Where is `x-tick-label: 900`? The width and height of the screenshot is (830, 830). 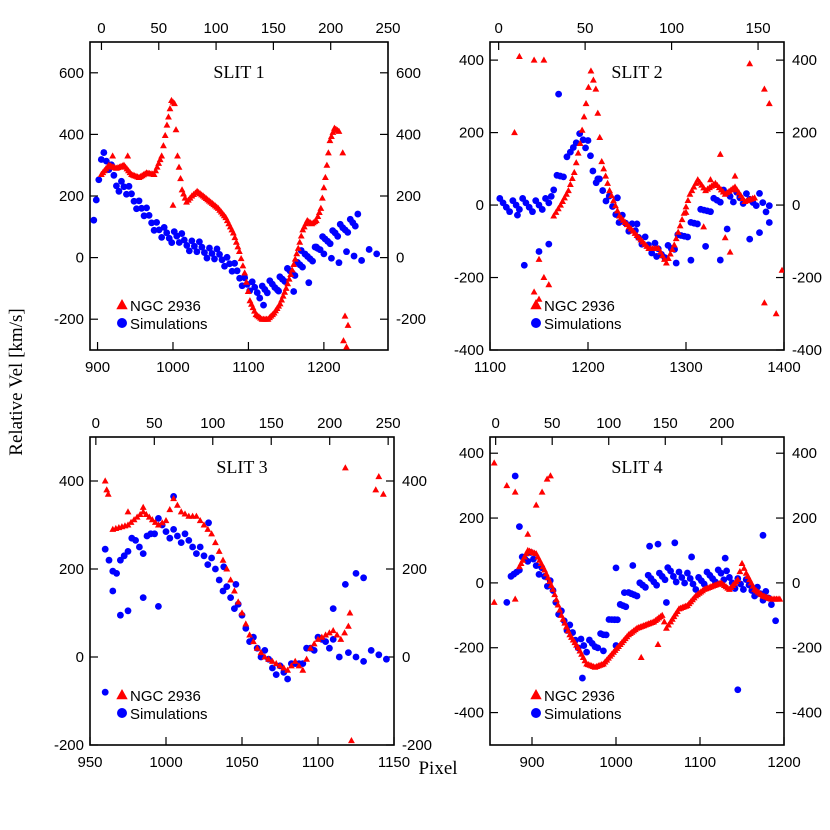 x-tick-label: 900 is located at coordinates (97, 367).